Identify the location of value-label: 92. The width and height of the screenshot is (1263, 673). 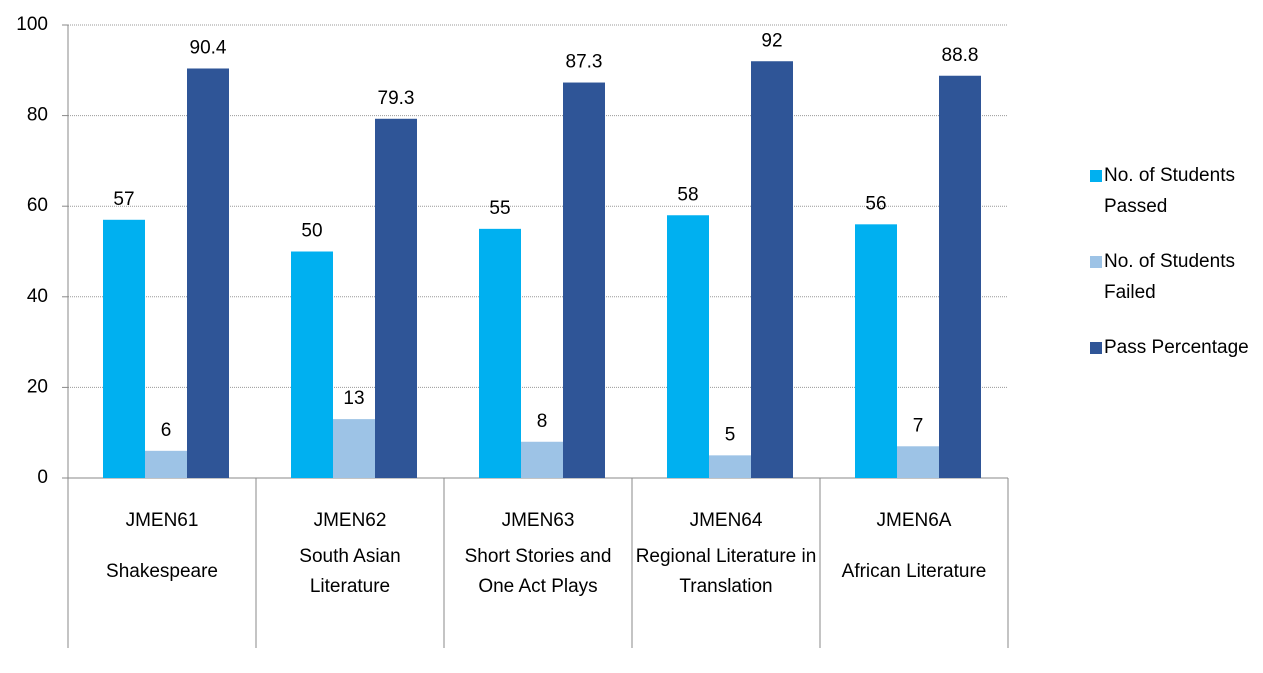
(771, 40).